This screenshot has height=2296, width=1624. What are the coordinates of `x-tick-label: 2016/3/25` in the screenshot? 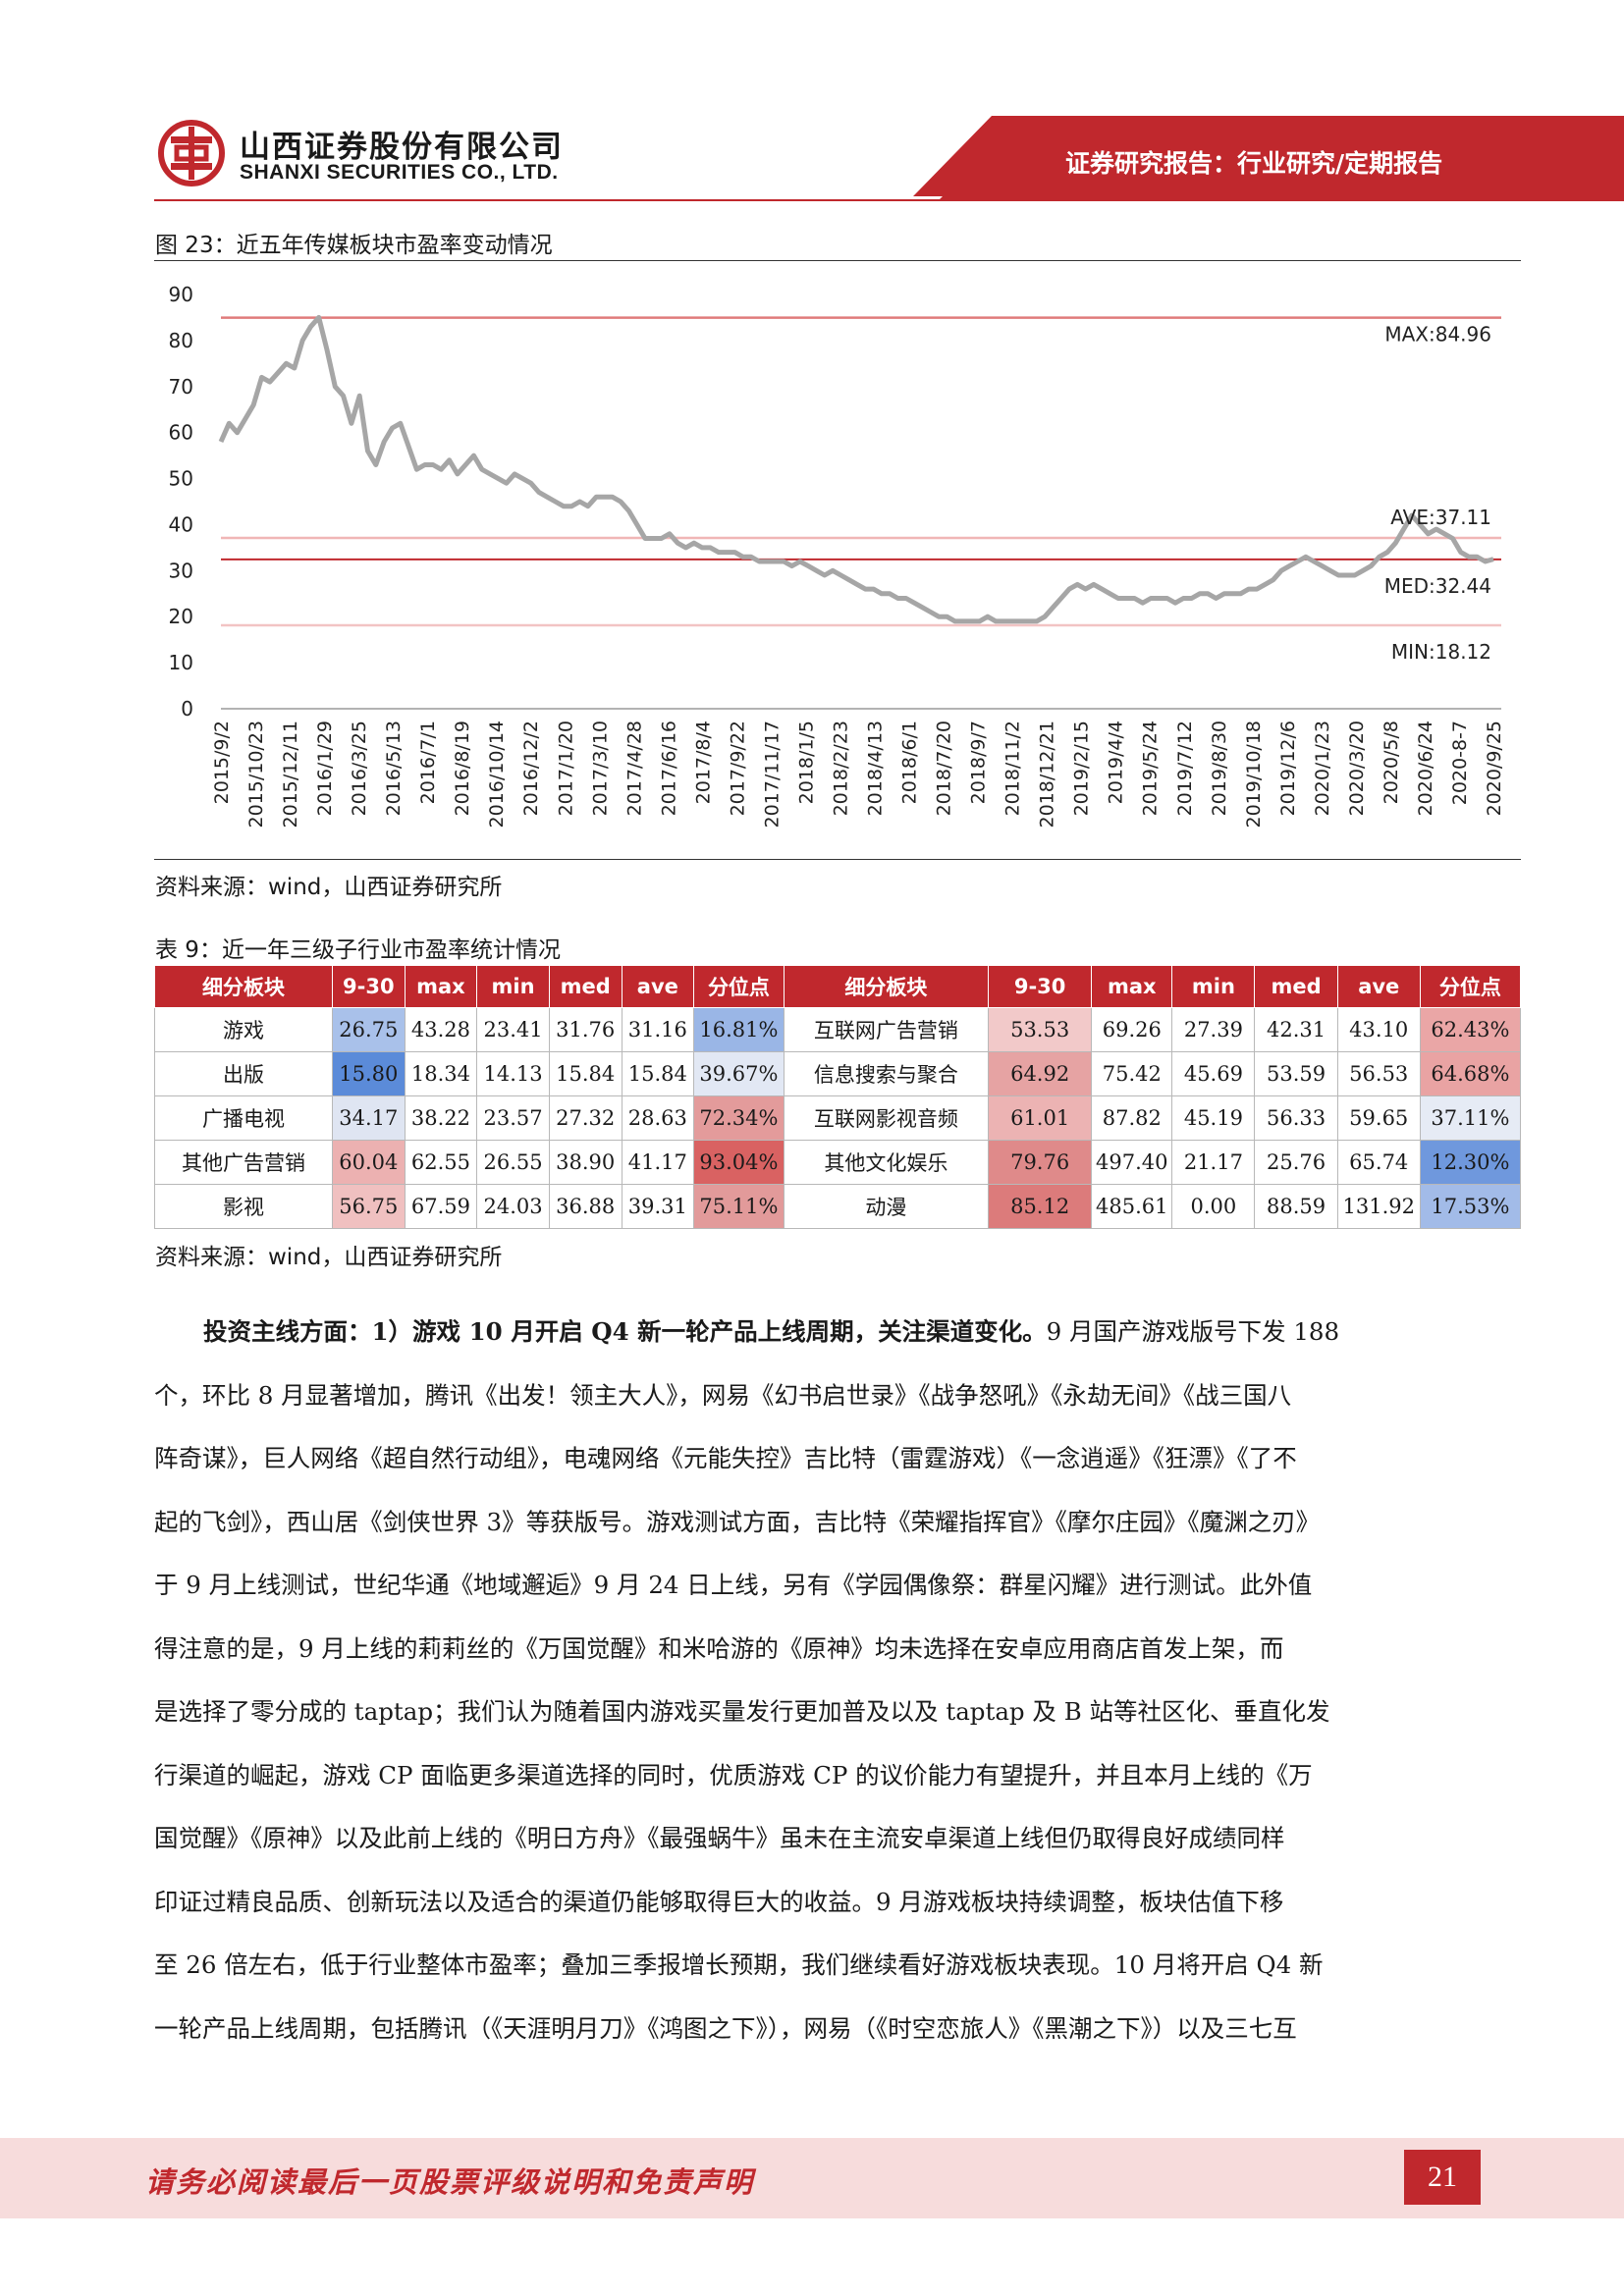 It's located at (359, 768).